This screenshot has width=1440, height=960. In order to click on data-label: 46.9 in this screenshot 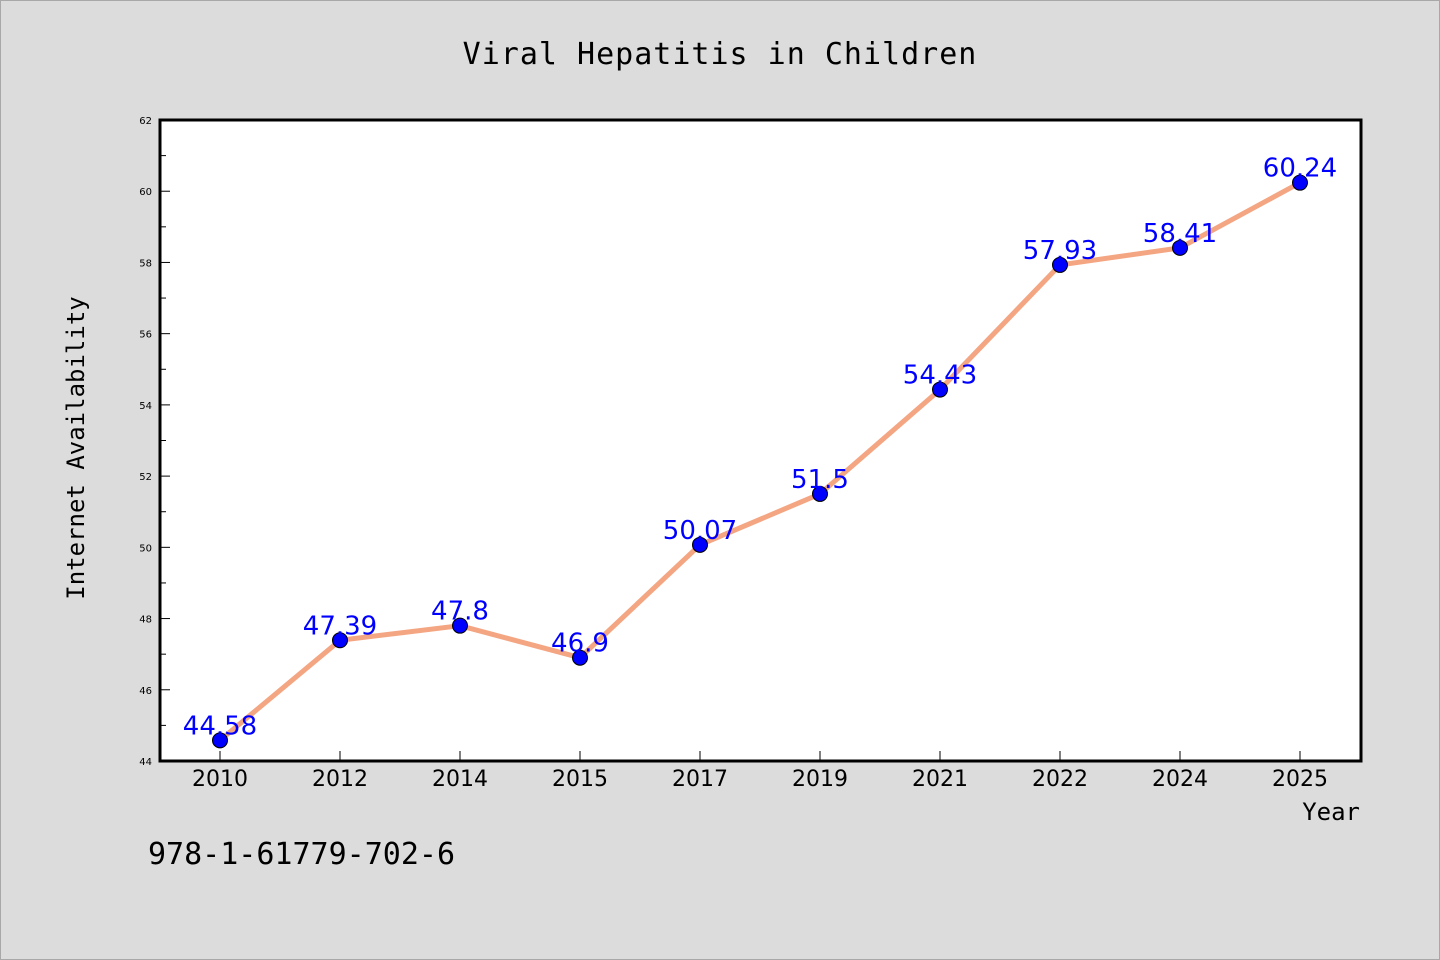, I will do `click(580, 644)`.